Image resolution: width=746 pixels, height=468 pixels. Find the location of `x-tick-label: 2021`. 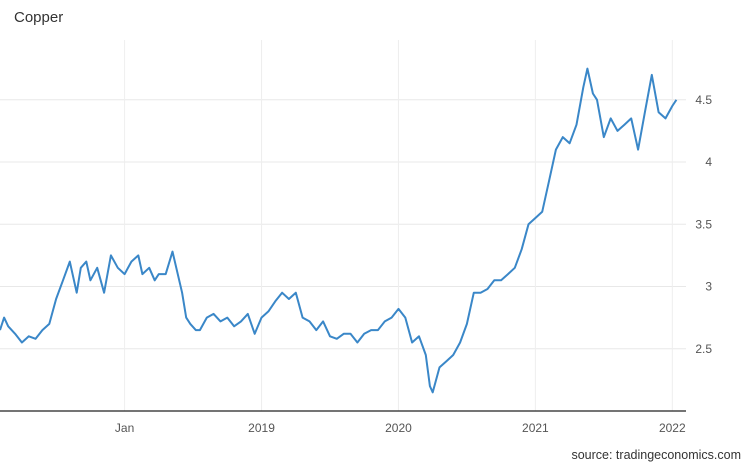

x-tick-label: 2021 is located at coordinates (535, 428).